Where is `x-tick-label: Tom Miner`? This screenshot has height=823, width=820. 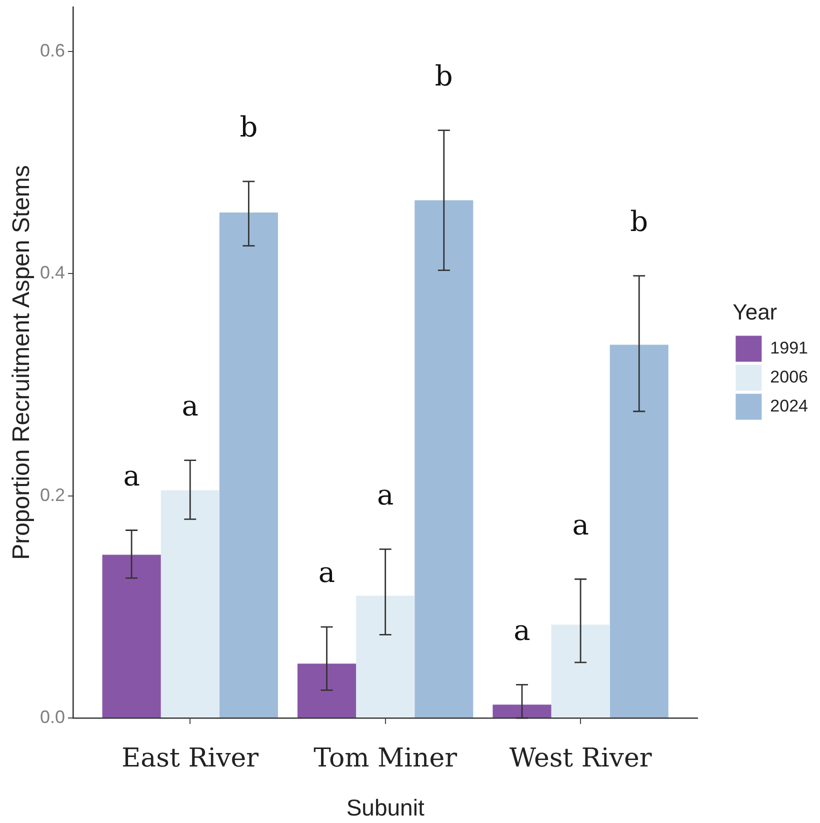 x-tick-label: Tom Miner is located at coordinates (386, 758).